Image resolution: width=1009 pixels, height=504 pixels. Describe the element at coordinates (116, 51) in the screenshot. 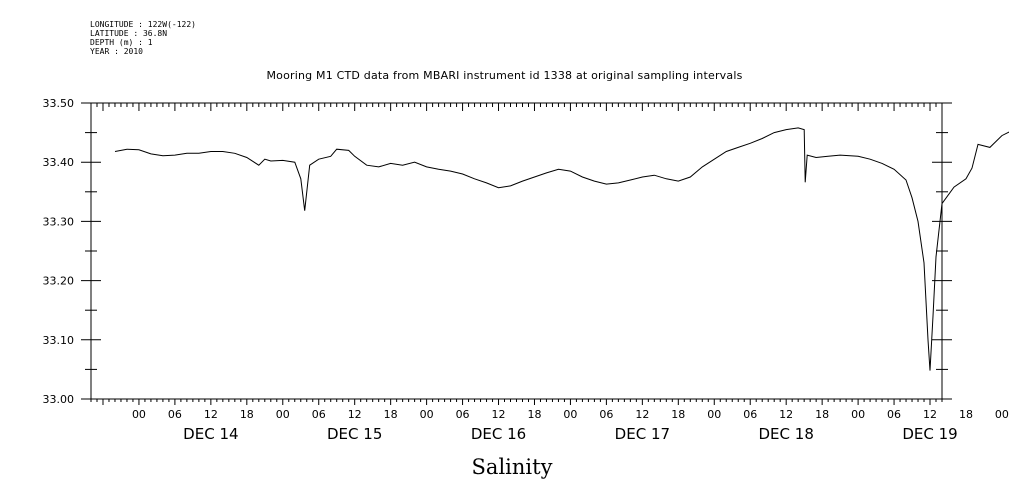

I see `year-label: YEAR : 2010` at that location.